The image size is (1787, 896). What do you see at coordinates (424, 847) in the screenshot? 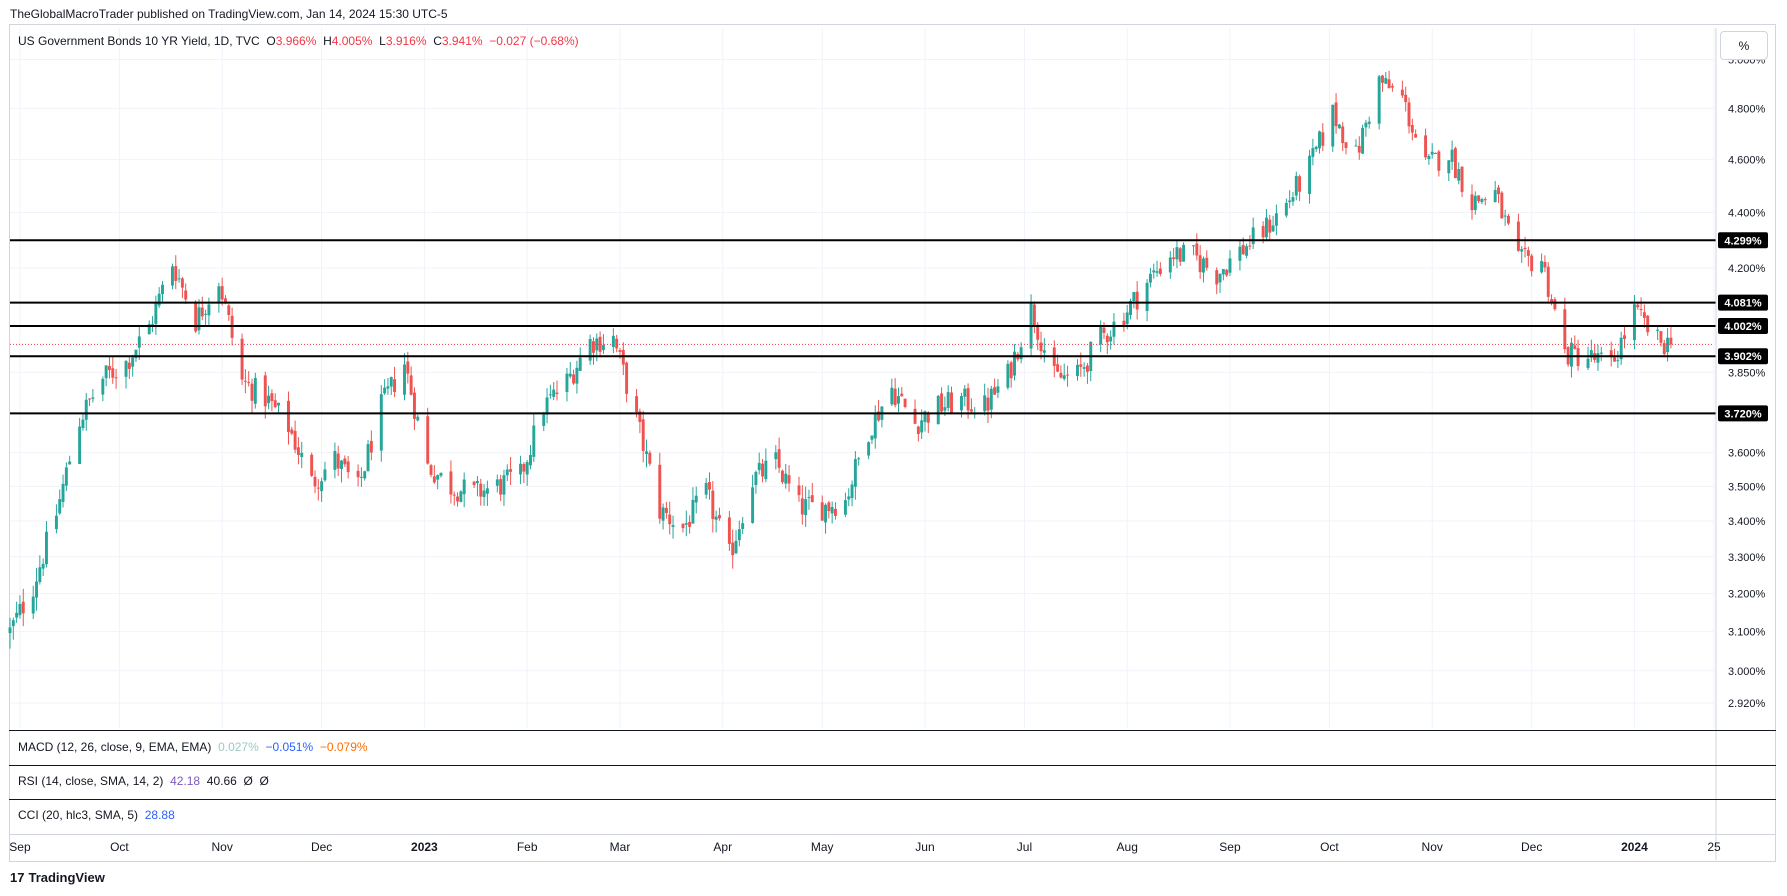
I see `x-tick-label: 2023` at bounding box center [424, 847].